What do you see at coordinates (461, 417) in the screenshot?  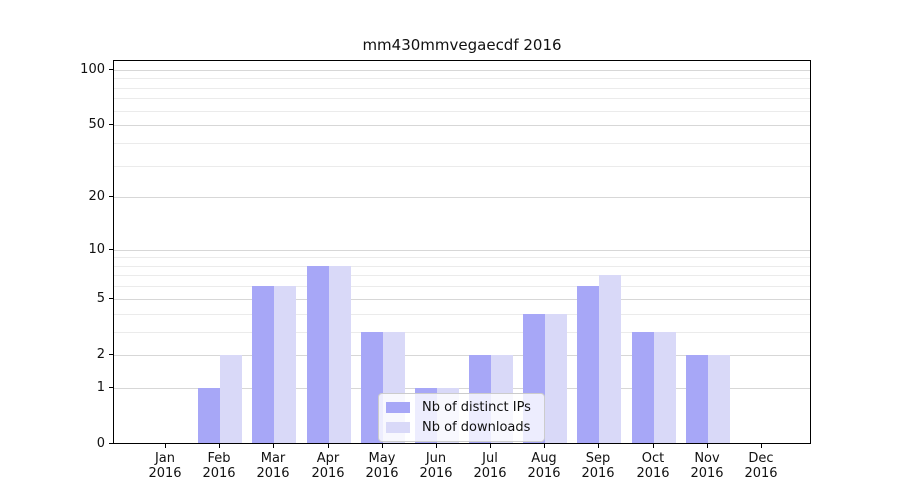 I see `legend: Nb of distinct IPs Nb of downloads` at bounding box center [461, 417].